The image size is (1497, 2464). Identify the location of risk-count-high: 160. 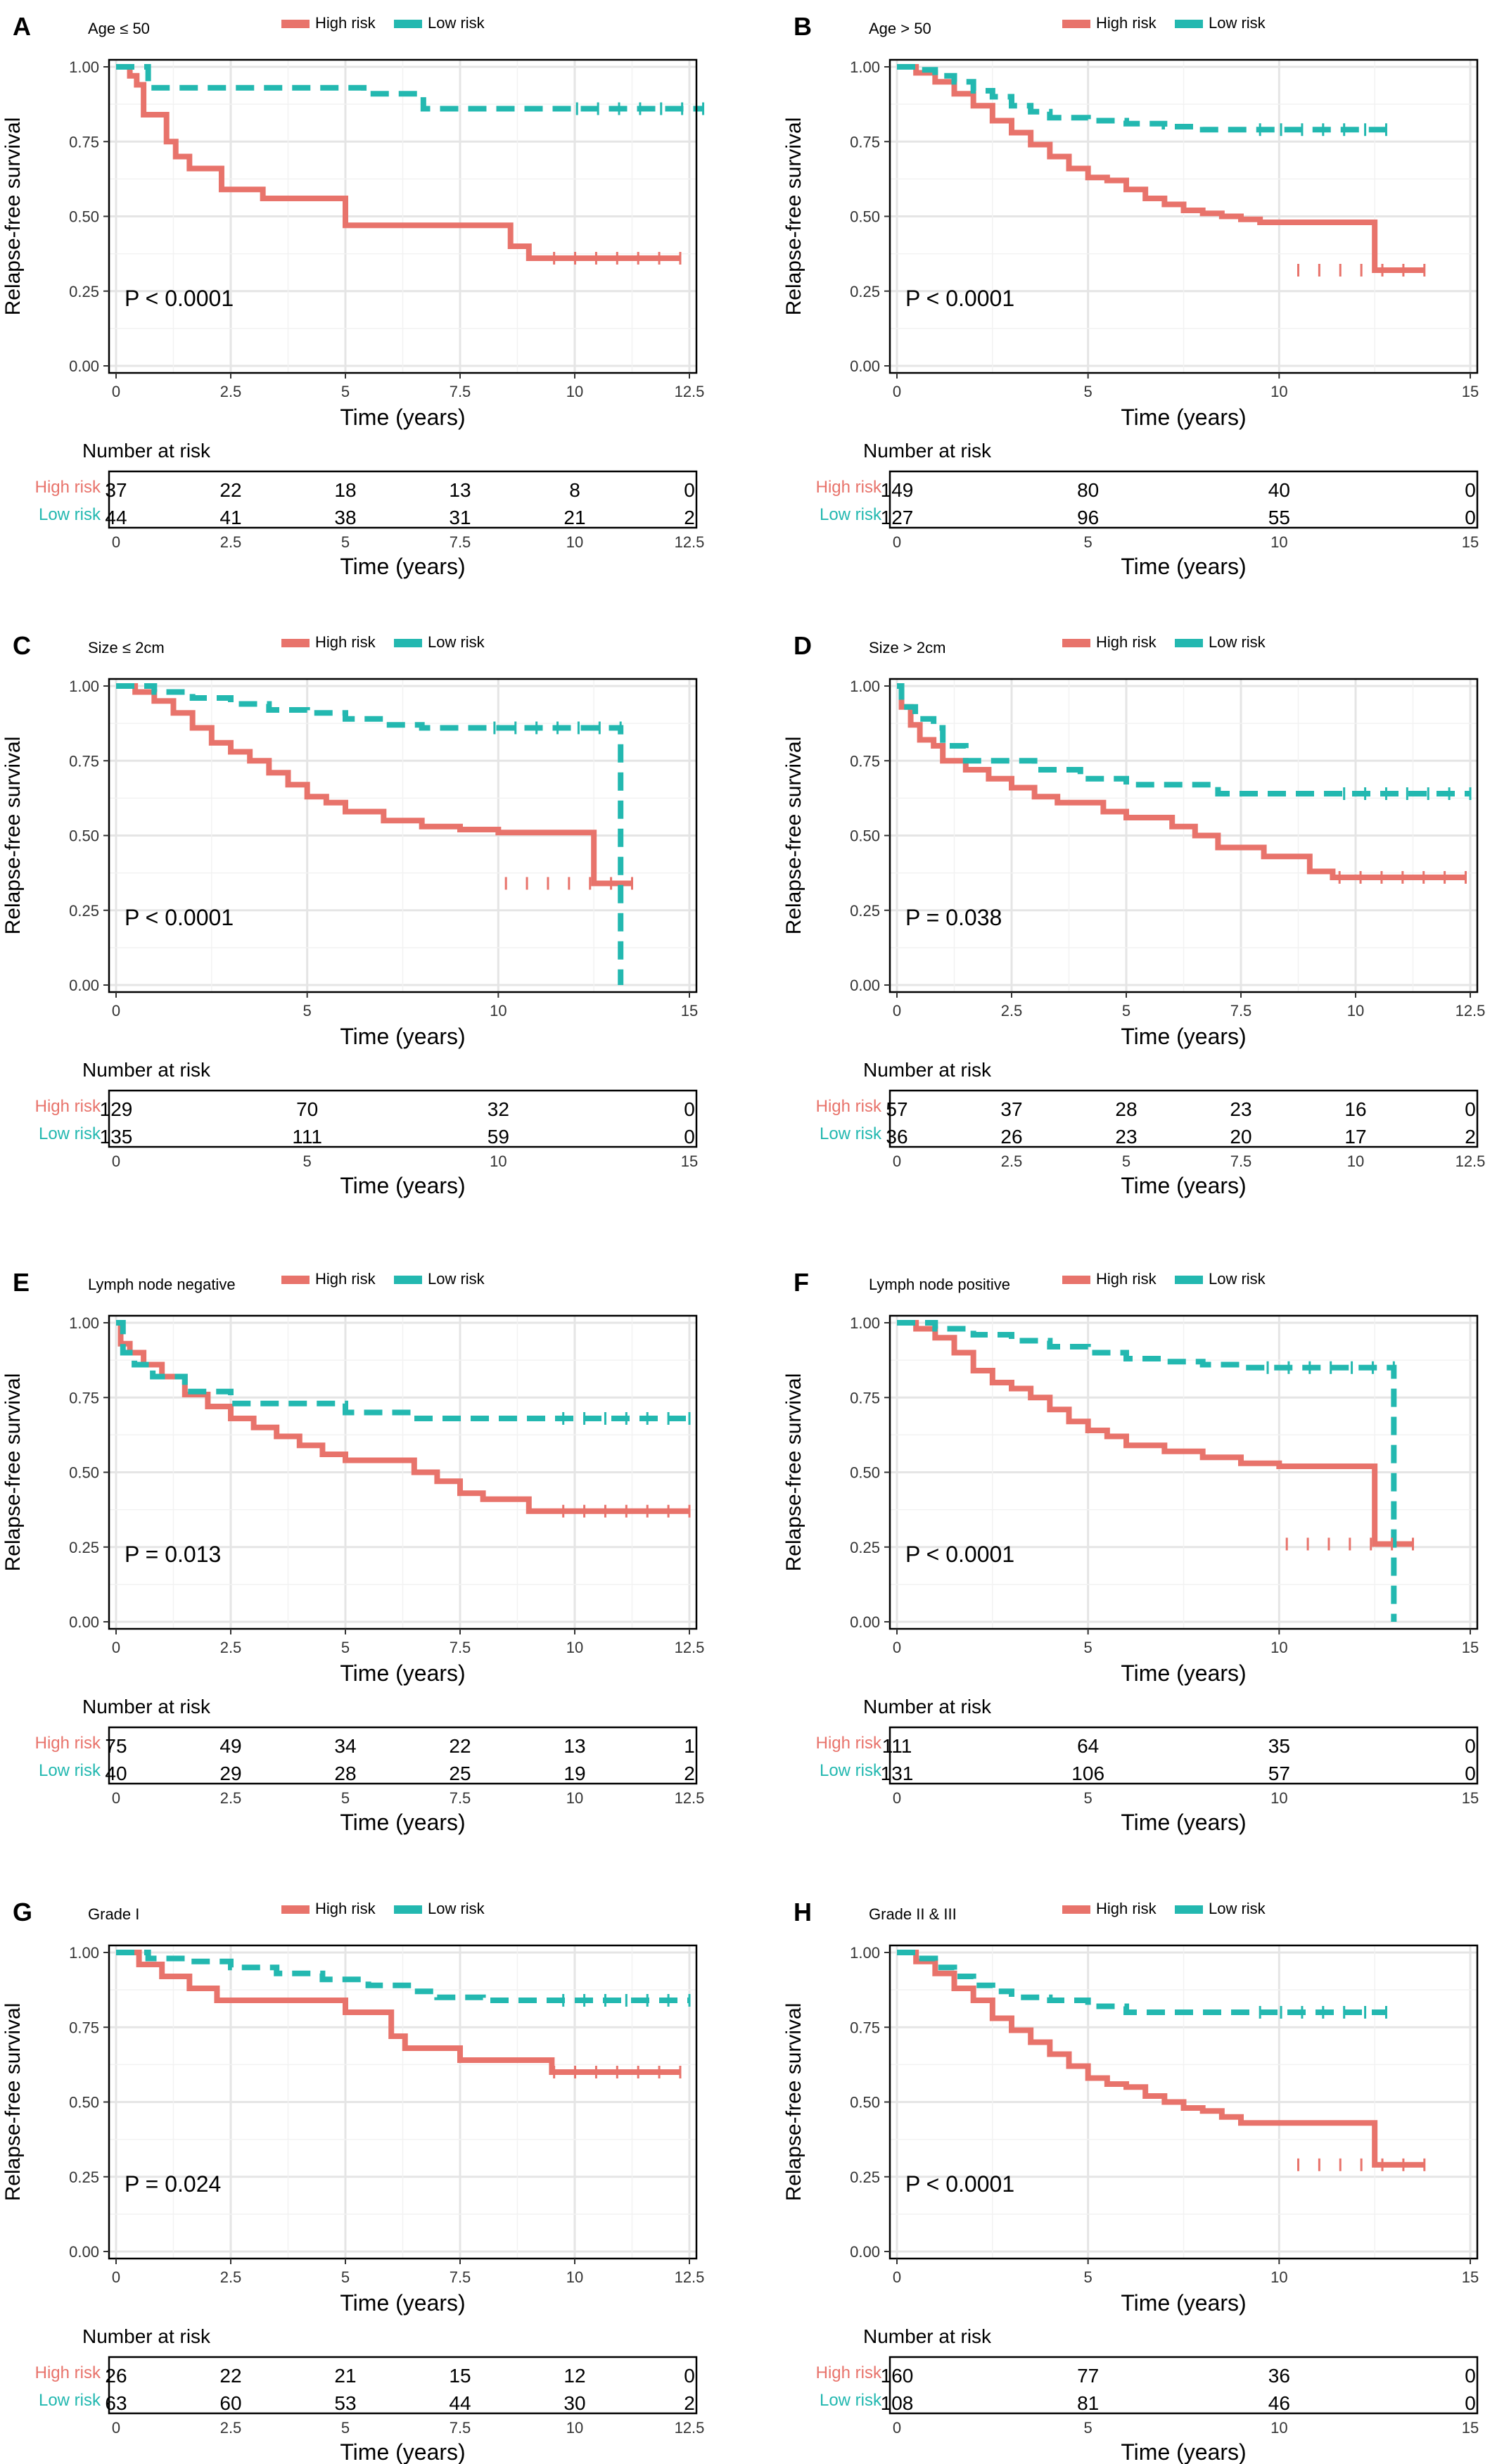
(897, 2376).